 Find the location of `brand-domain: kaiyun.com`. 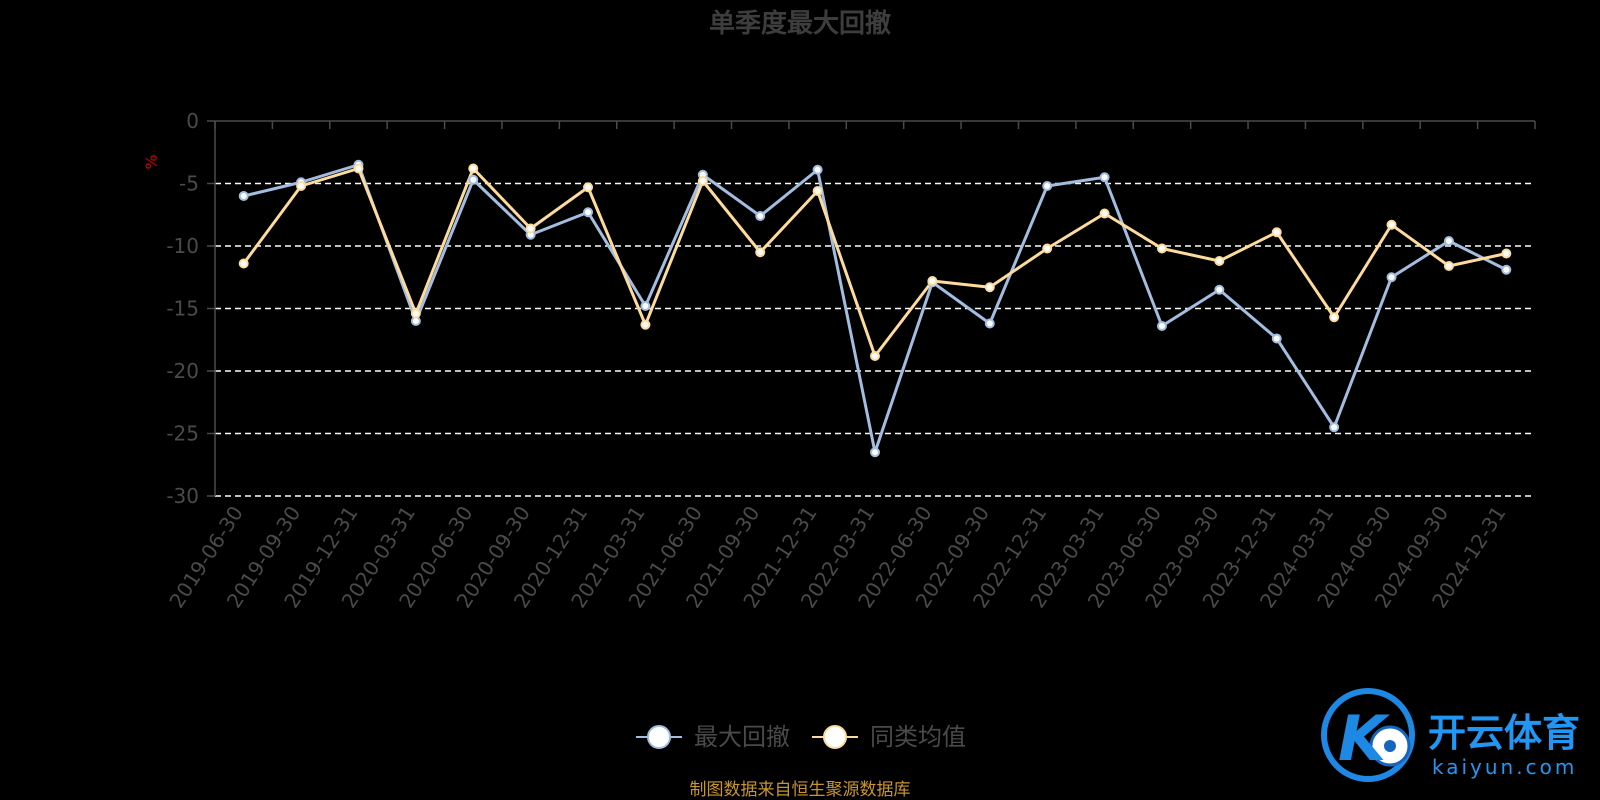

brand-domain: kaiyun.com is located at coordinates (1504, 767).